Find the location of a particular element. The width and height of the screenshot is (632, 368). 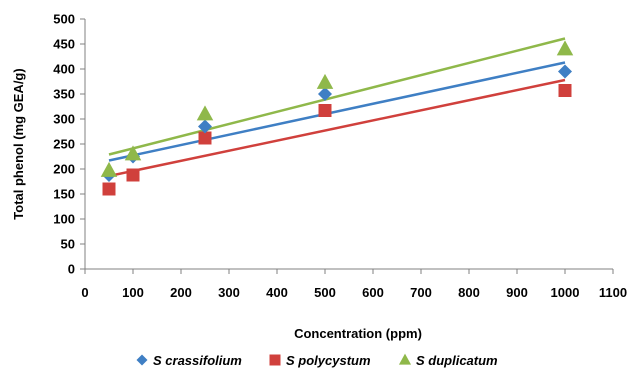

y-tick-label: 0 is located at coordinates (71, 269).